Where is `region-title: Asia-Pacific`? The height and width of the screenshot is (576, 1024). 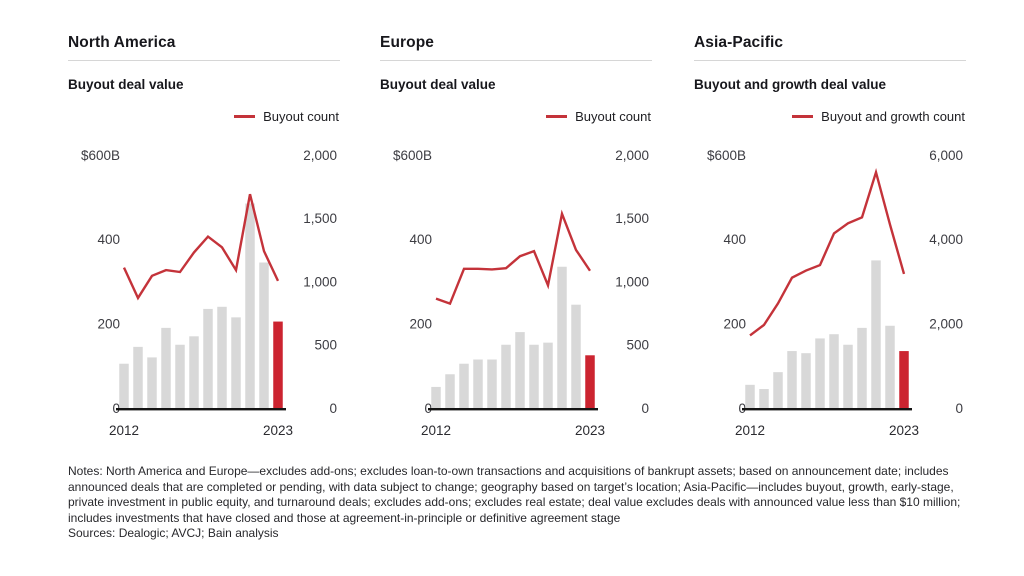 region-title: Asia-Pacific is located at coordinates (739, 42).